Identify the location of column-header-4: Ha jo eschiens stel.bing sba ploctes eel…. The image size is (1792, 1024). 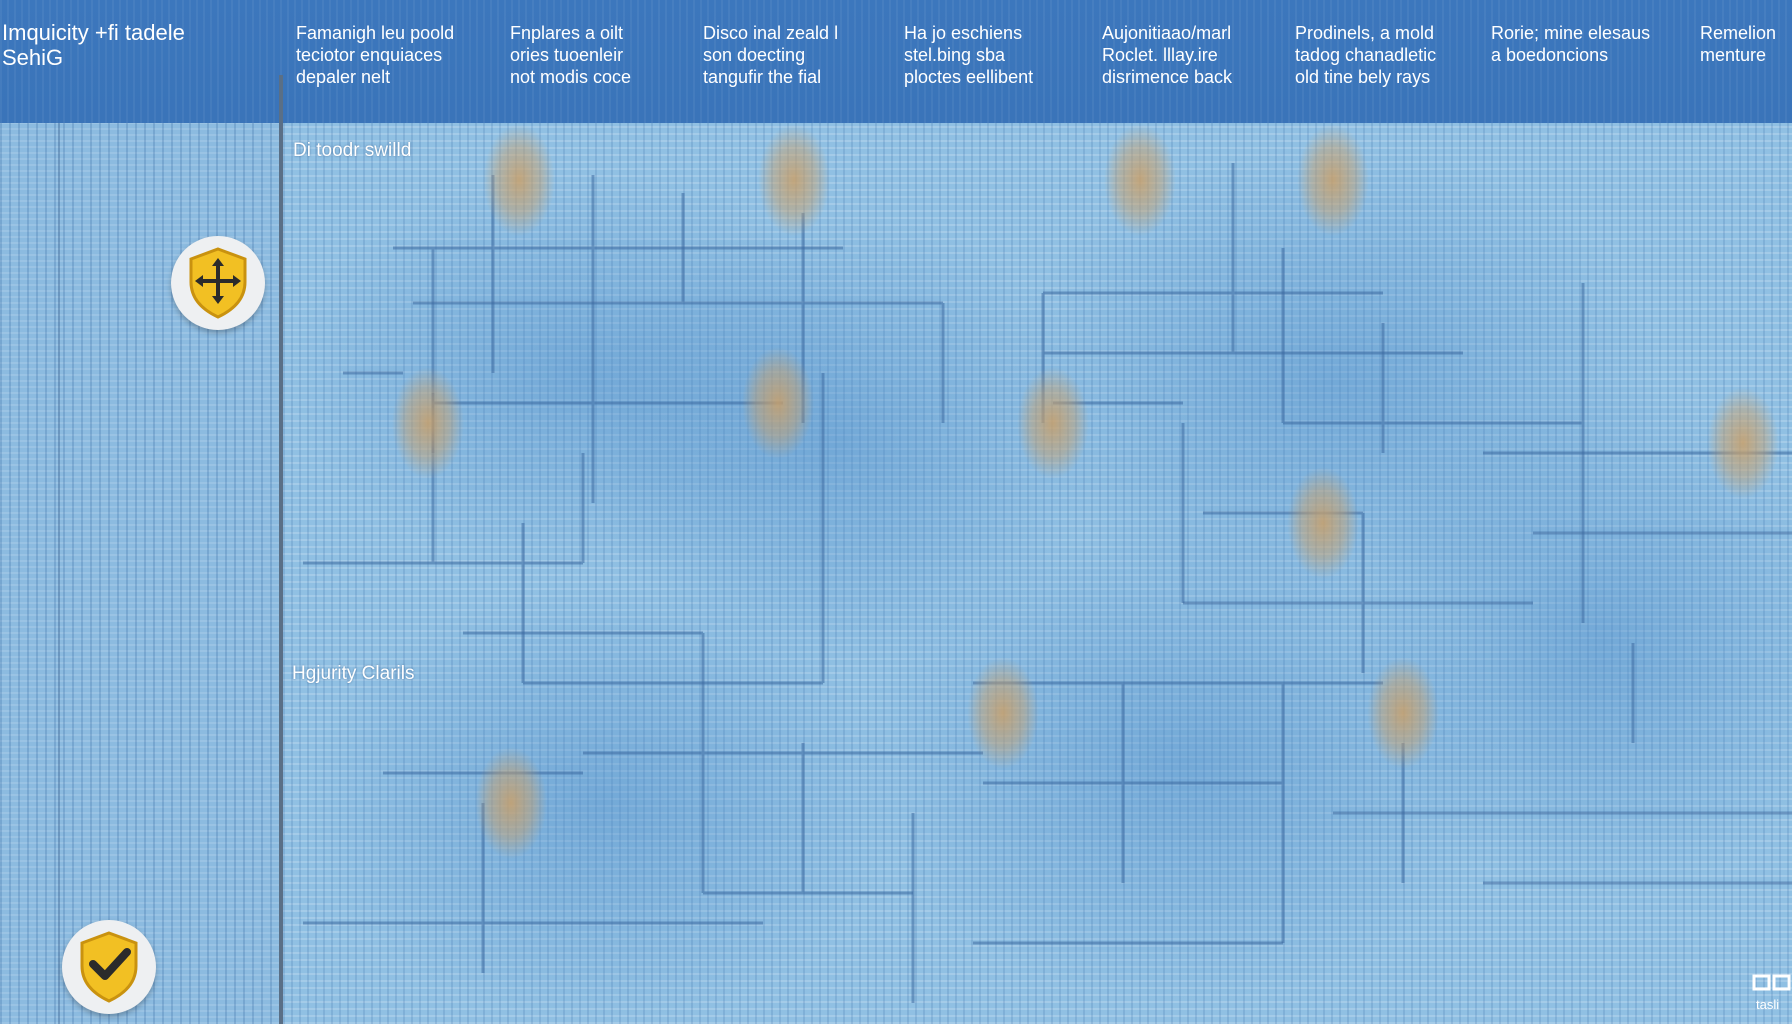
(969, 55).